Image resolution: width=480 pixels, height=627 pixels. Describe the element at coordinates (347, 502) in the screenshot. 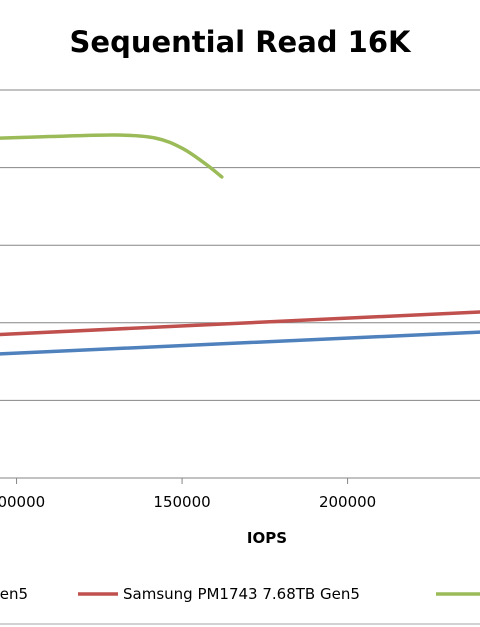

I see `x-tick-label: 200000` at that location.